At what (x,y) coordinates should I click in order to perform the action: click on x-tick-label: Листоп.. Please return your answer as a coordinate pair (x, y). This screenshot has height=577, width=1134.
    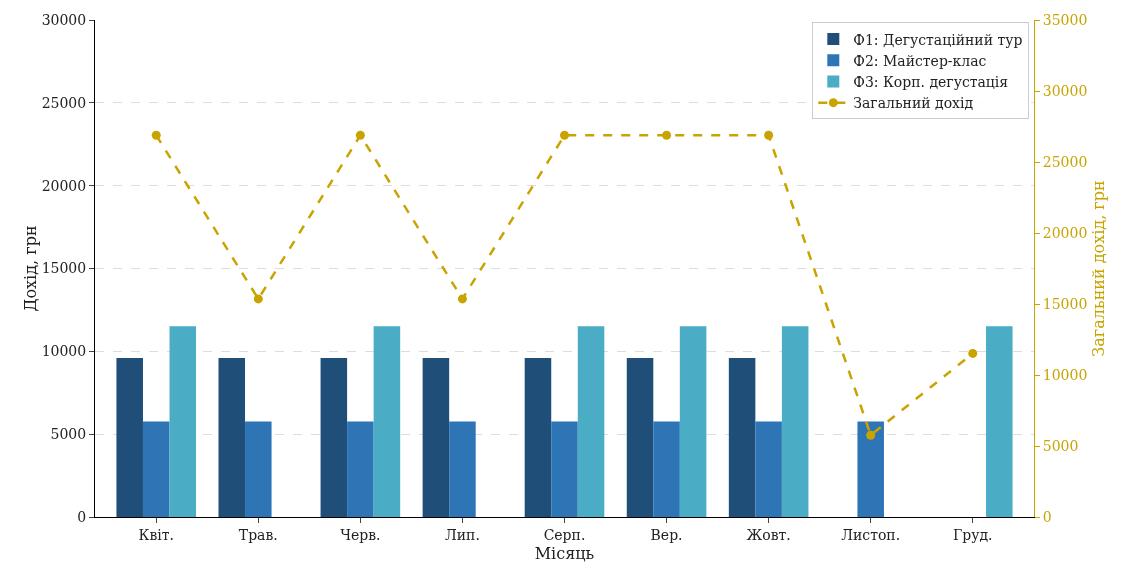
    Looking at the image, I should click on (871, 534).